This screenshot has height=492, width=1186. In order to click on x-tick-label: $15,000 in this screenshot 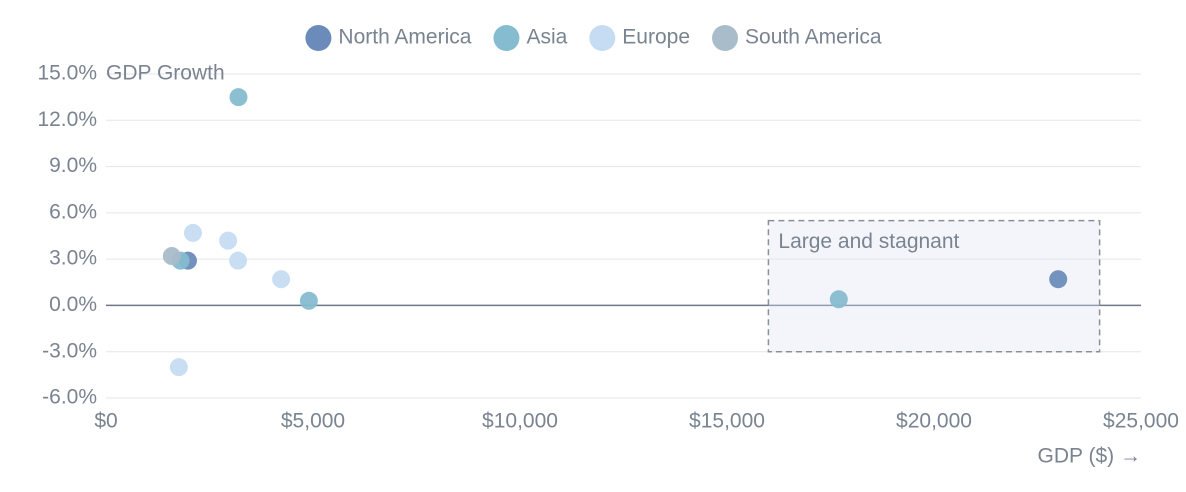, I will do `click(727, 421)`.